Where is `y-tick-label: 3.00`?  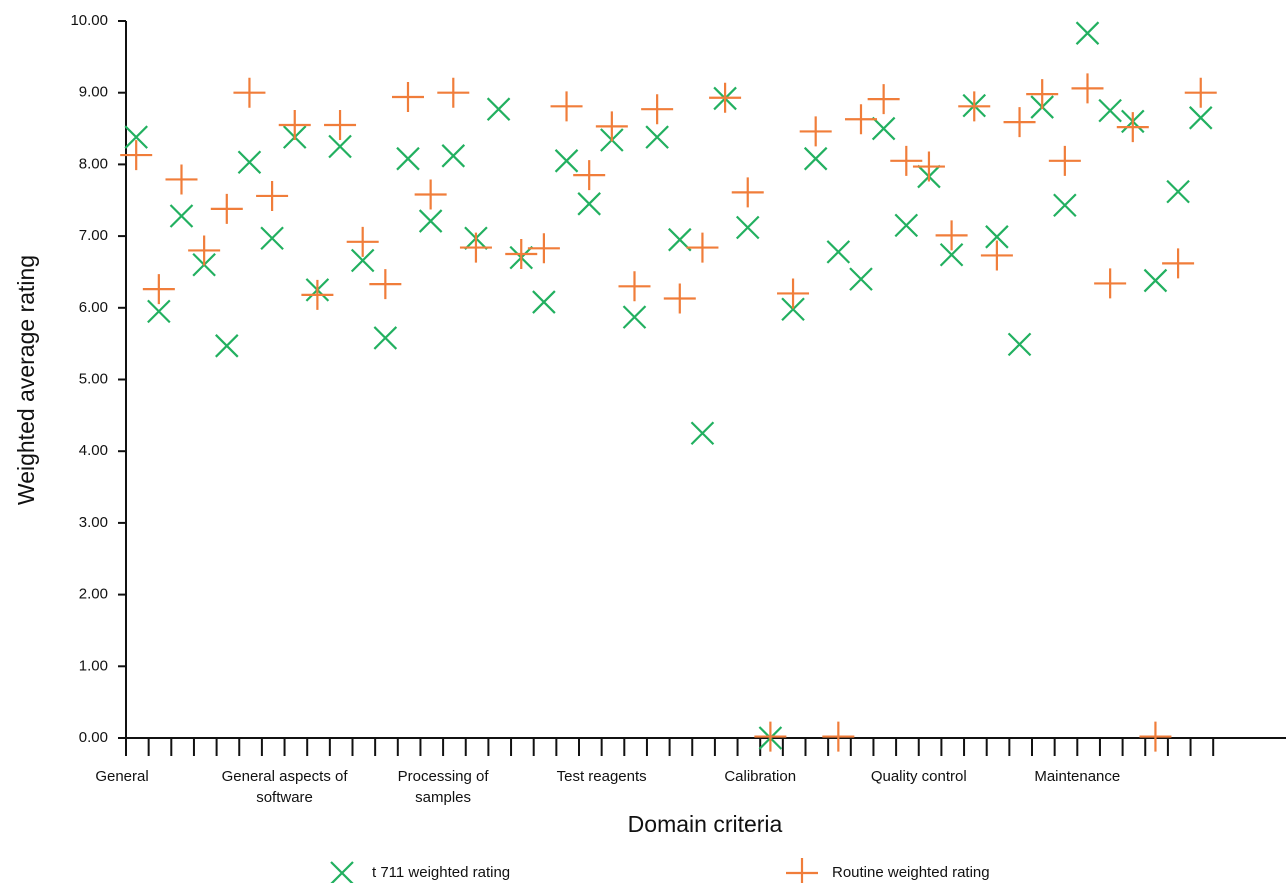
y-tick-label: 3.00 is located at coordinates (93, 522).